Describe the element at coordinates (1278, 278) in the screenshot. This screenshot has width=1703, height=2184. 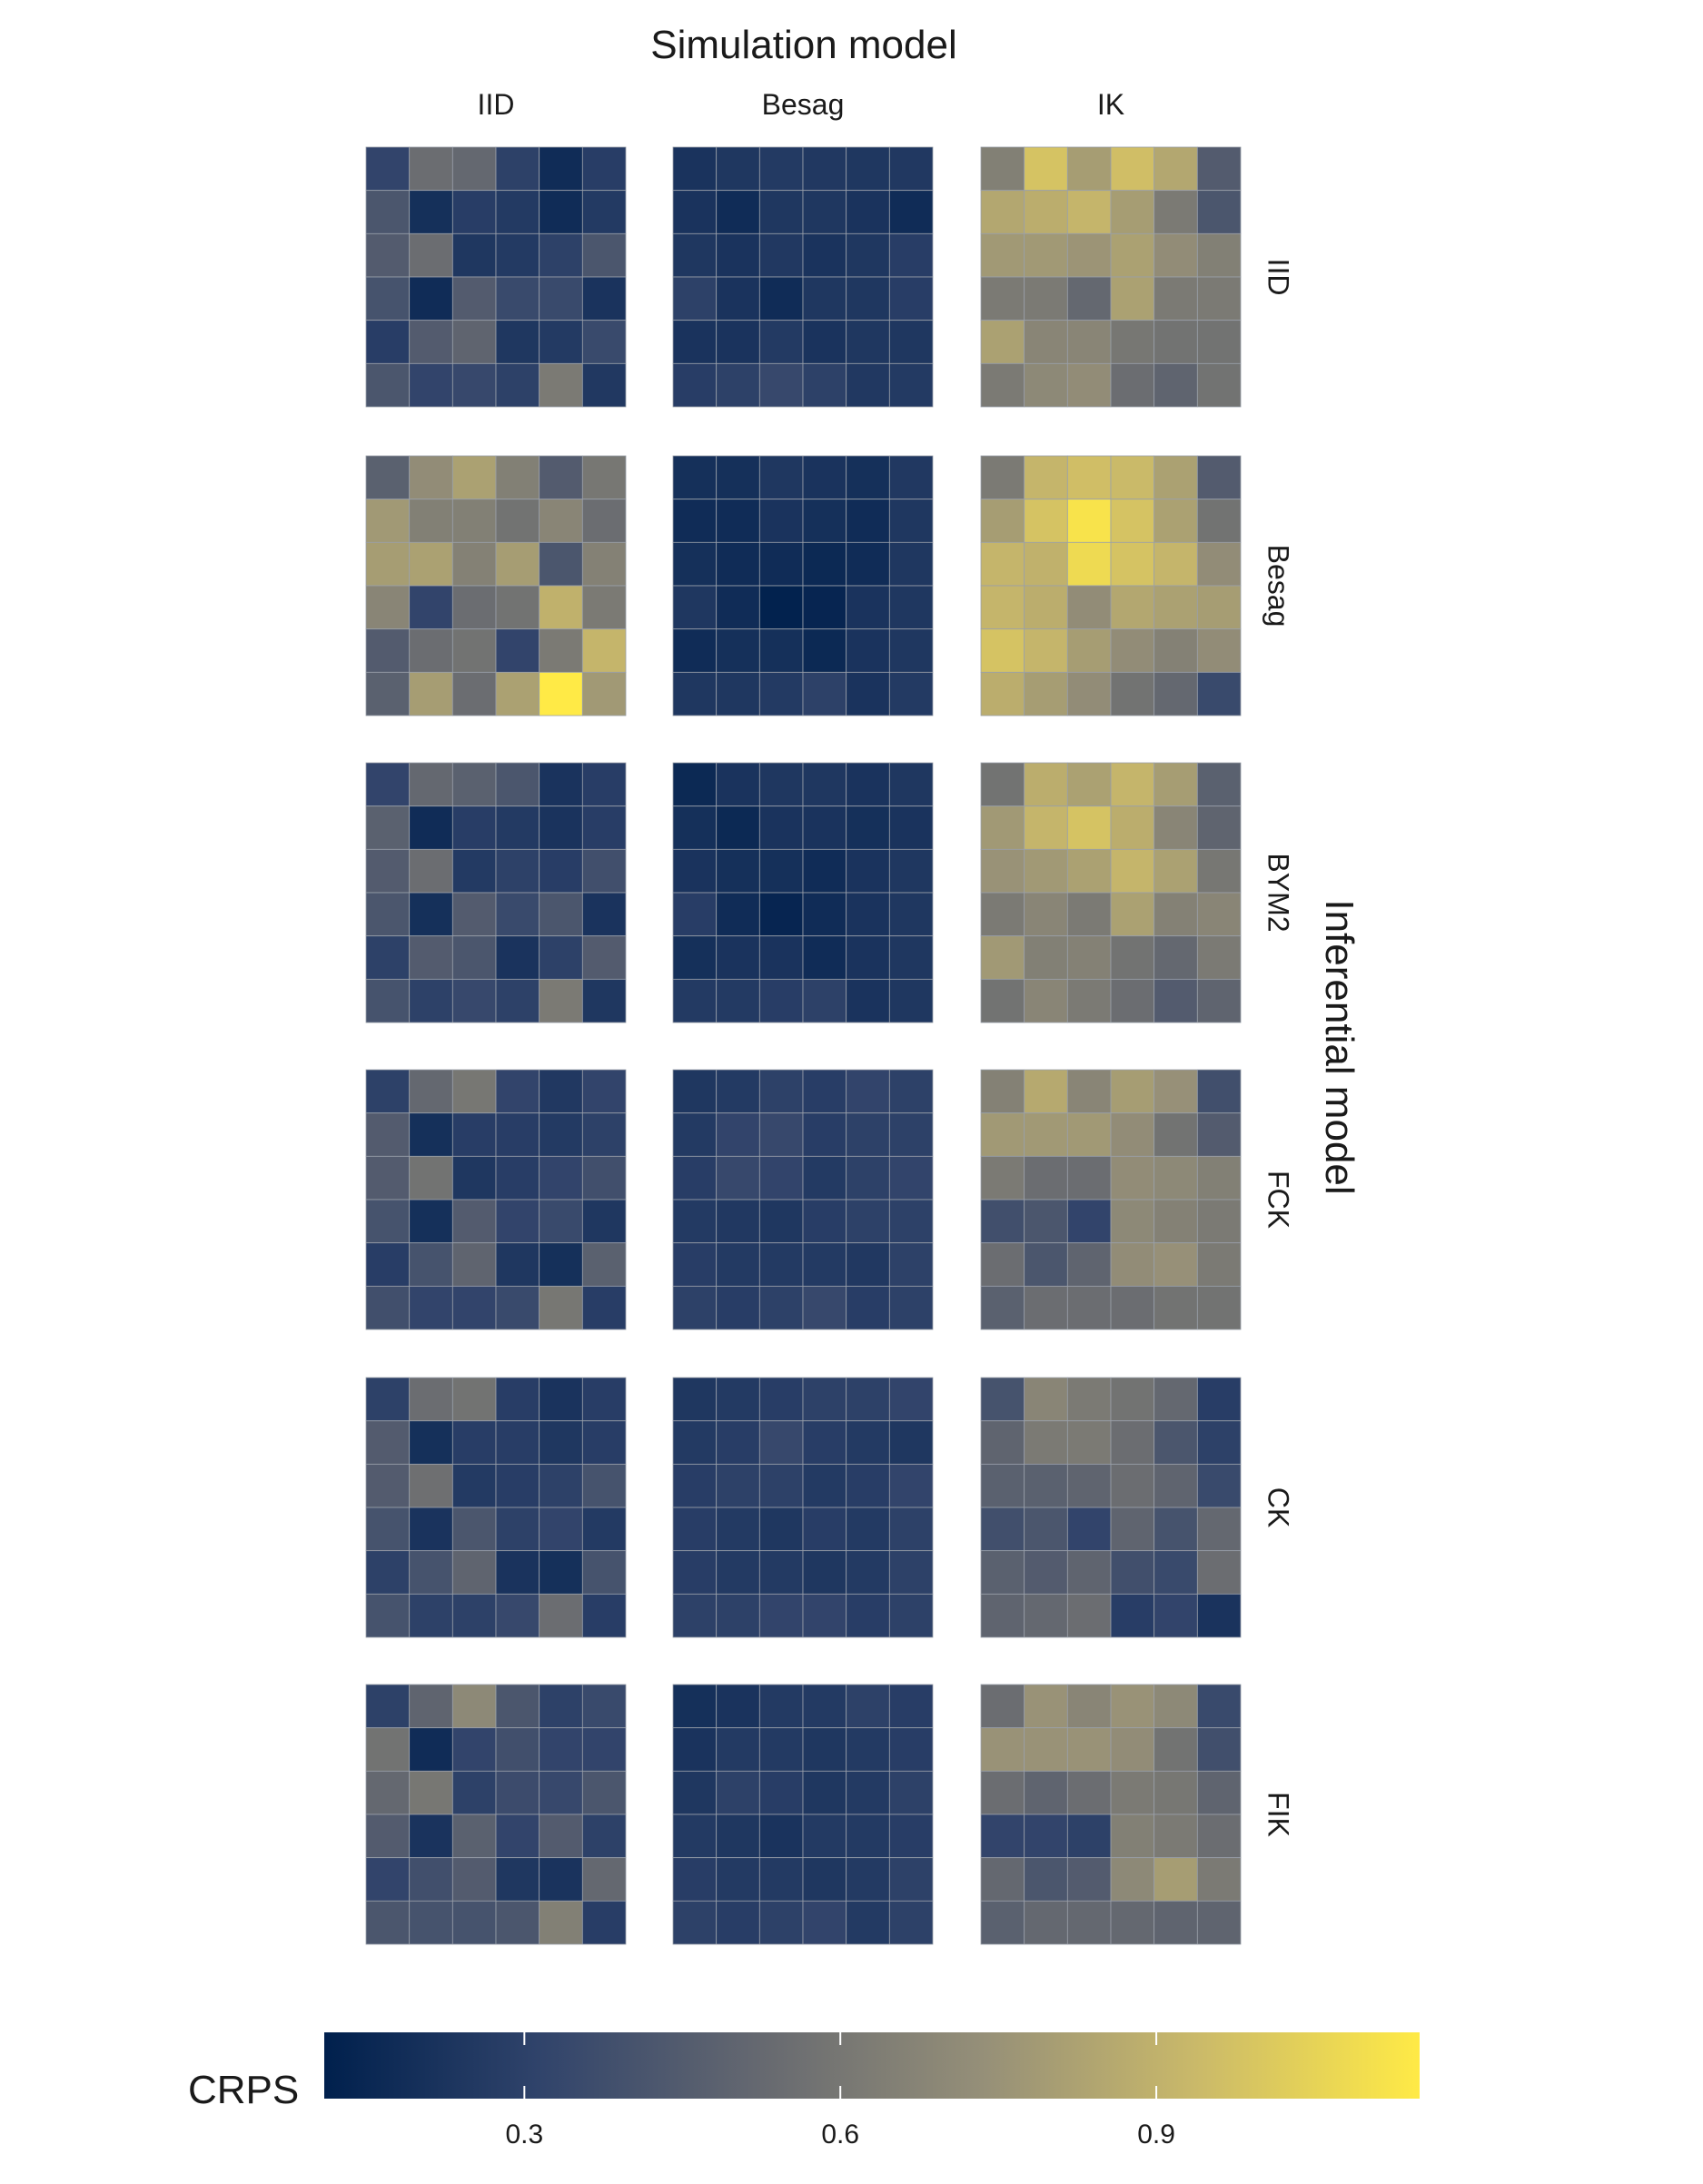
I see `row-label-iid: IID` at that location.